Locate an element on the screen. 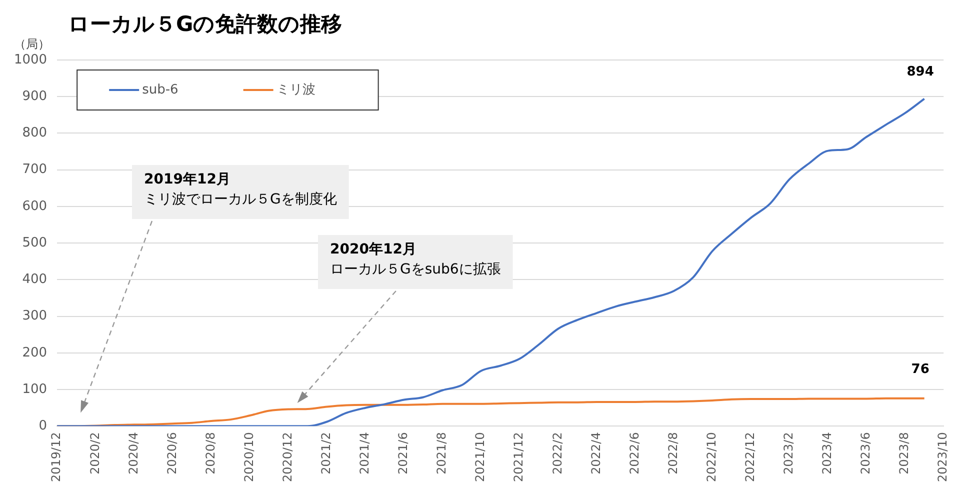 The image size is (964, 490). x-tick-label: 2022/2 is located at coordinates (557, 453).